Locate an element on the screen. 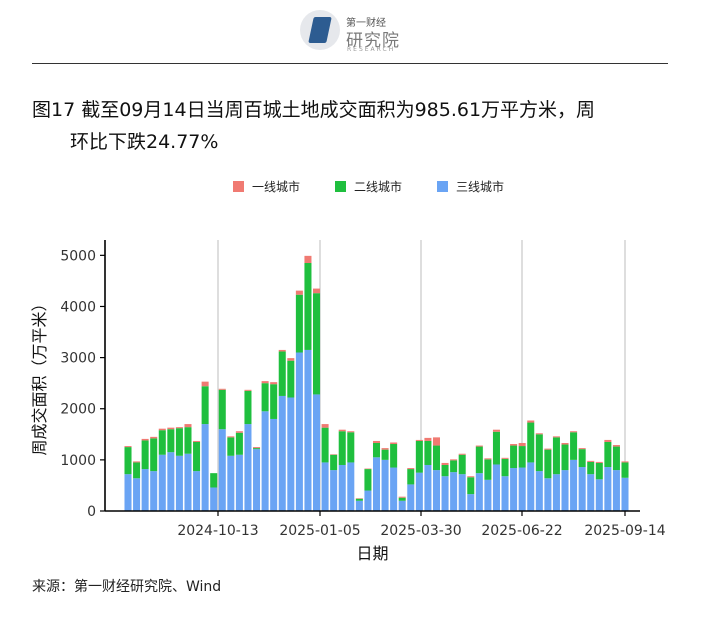  brand-logo: 第一财经 研究院 RESEARCH is located at coordinates (370, 33).